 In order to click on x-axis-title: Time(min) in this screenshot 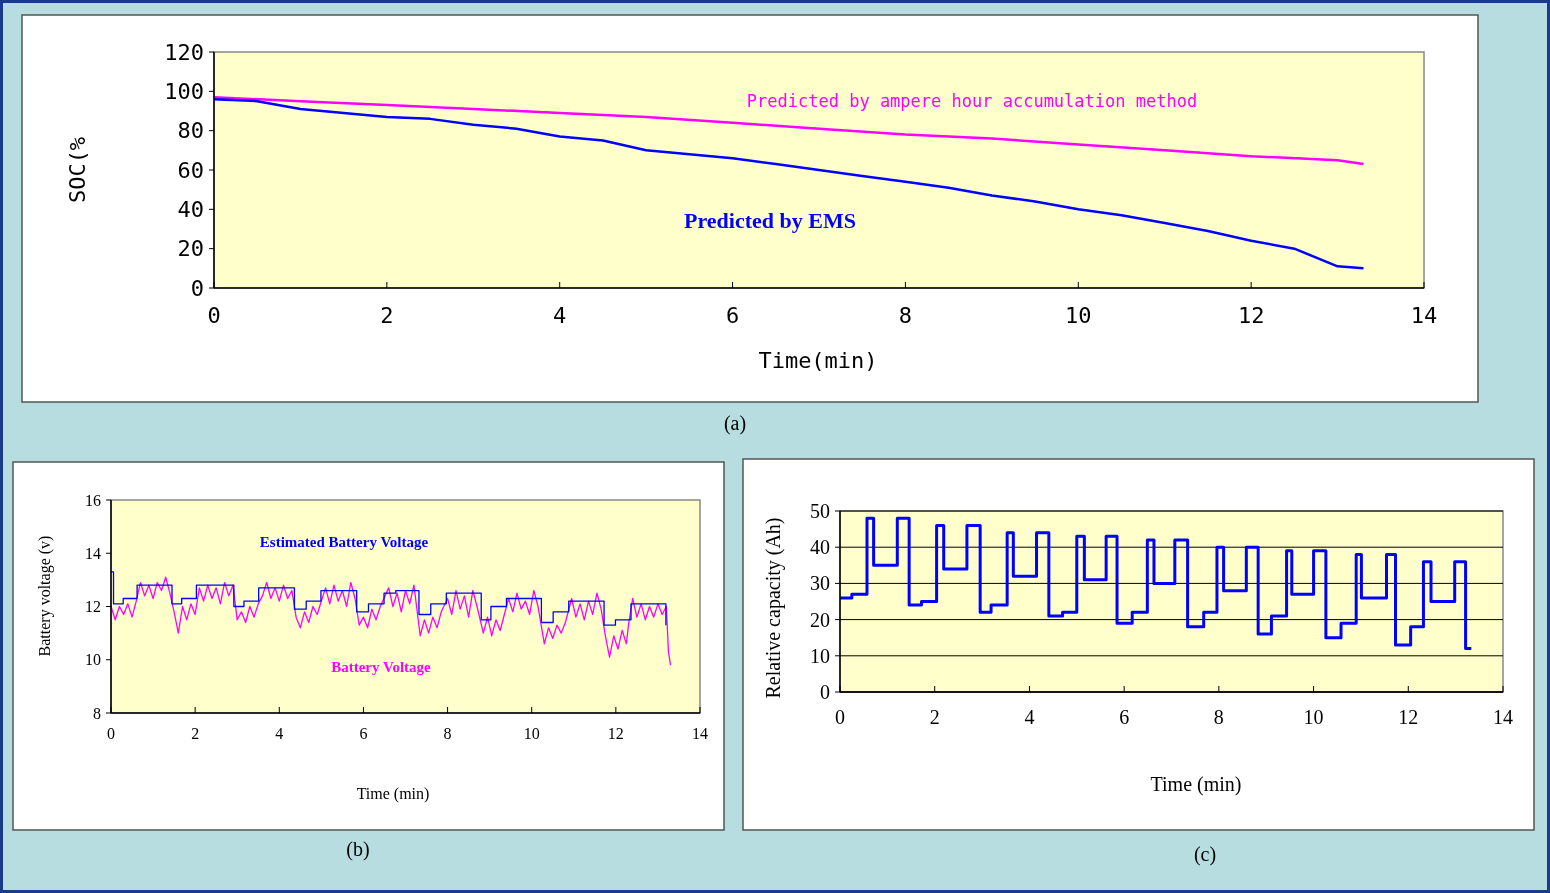, I will do `click(818, 360)`.